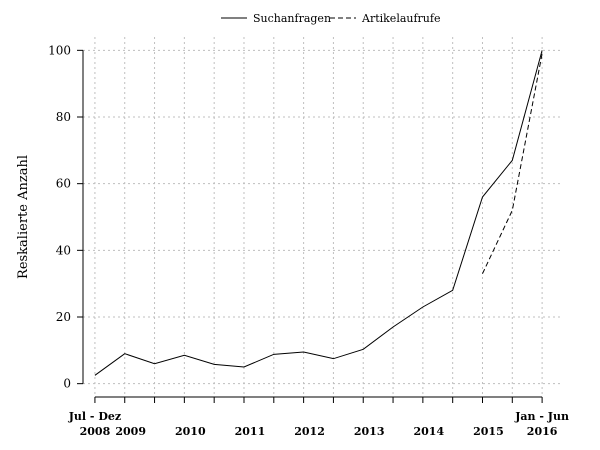 The width and height of the screenshot is (600, 450). What do you see at coordinates (250, 431) in the screenshot?
I see `x-year-label: 2011` at bounding box center [250, 431].